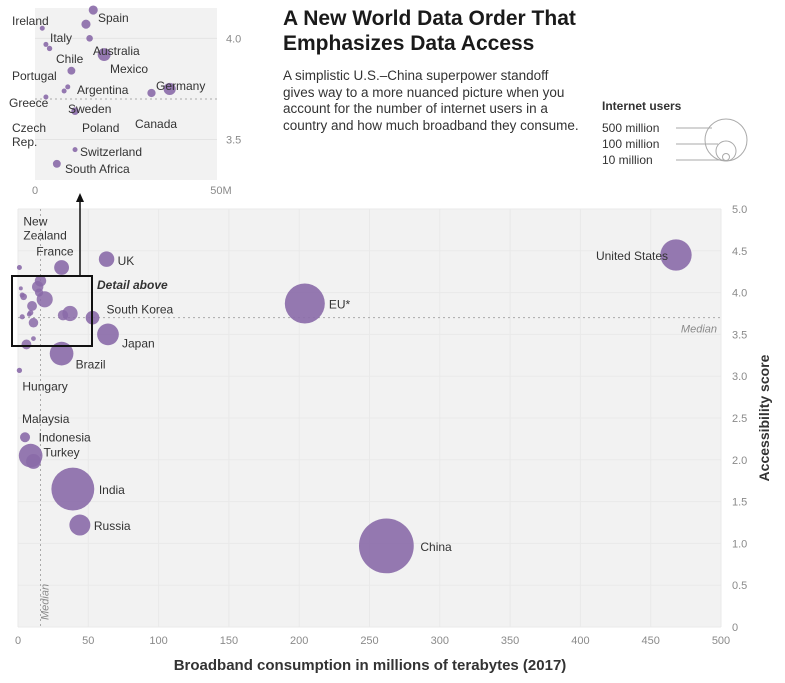  Describe the element at coordinates (61, 38) in the screenshot. I see `inset-label-italy: Italy` at that location.